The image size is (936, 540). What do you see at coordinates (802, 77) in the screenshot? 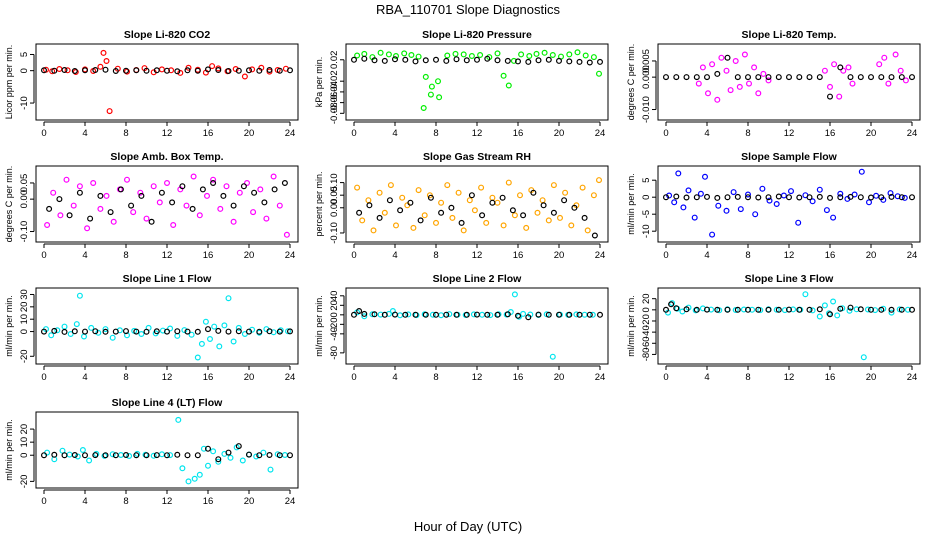
I see `series-magenta` at bounding box center [802, 77].